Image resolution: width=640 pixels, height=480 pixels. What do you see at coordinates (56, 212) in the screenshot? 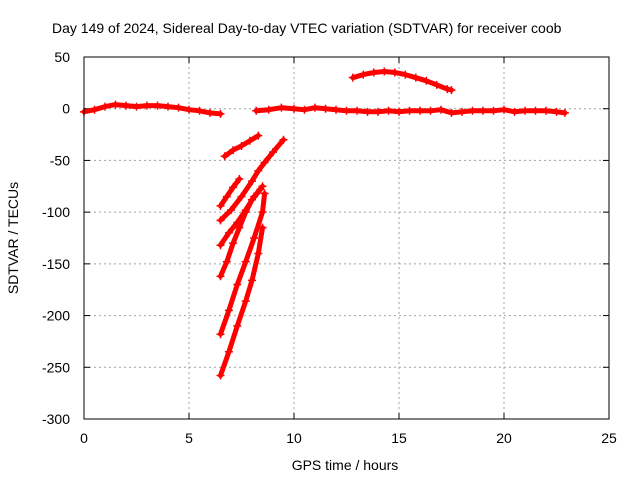
I see `y-tick-label: -100` at bounding box center [56, 212].